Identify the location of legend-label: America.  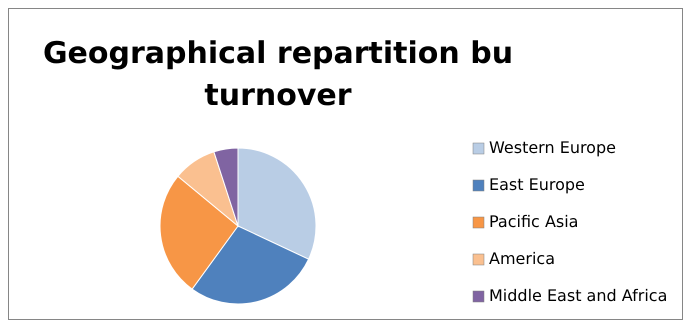
(522, 258).